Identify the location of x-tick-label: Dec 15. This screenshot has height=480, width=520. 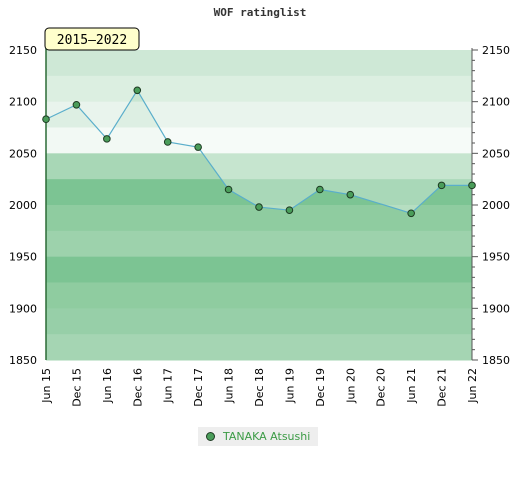
(76, 387).